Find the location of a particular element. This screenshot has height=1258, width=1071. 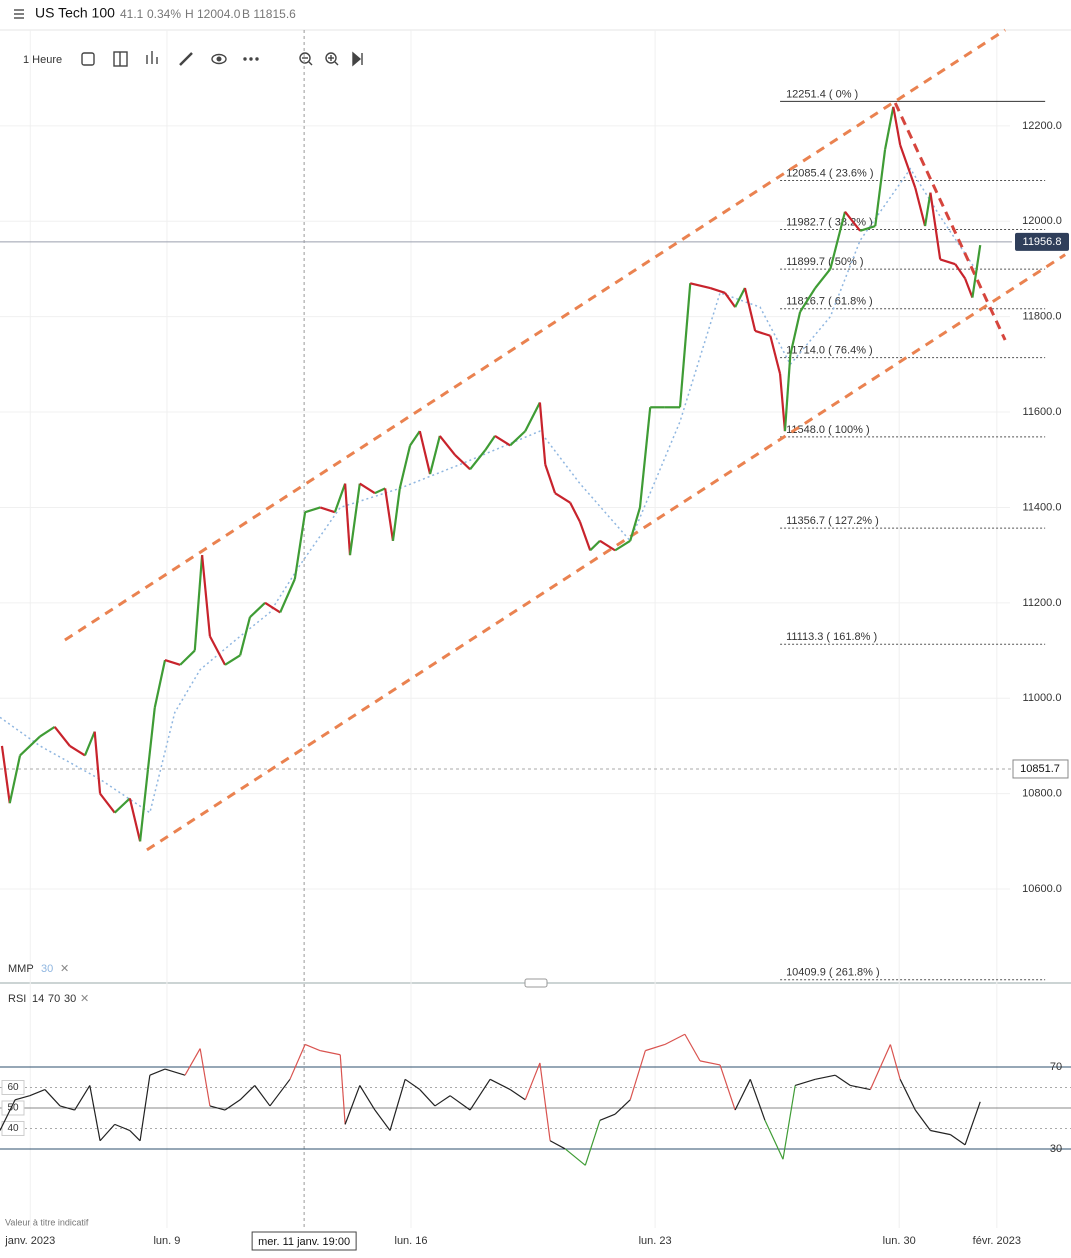

rsi-legend-name: RSI is located at coordinates (17, 999).